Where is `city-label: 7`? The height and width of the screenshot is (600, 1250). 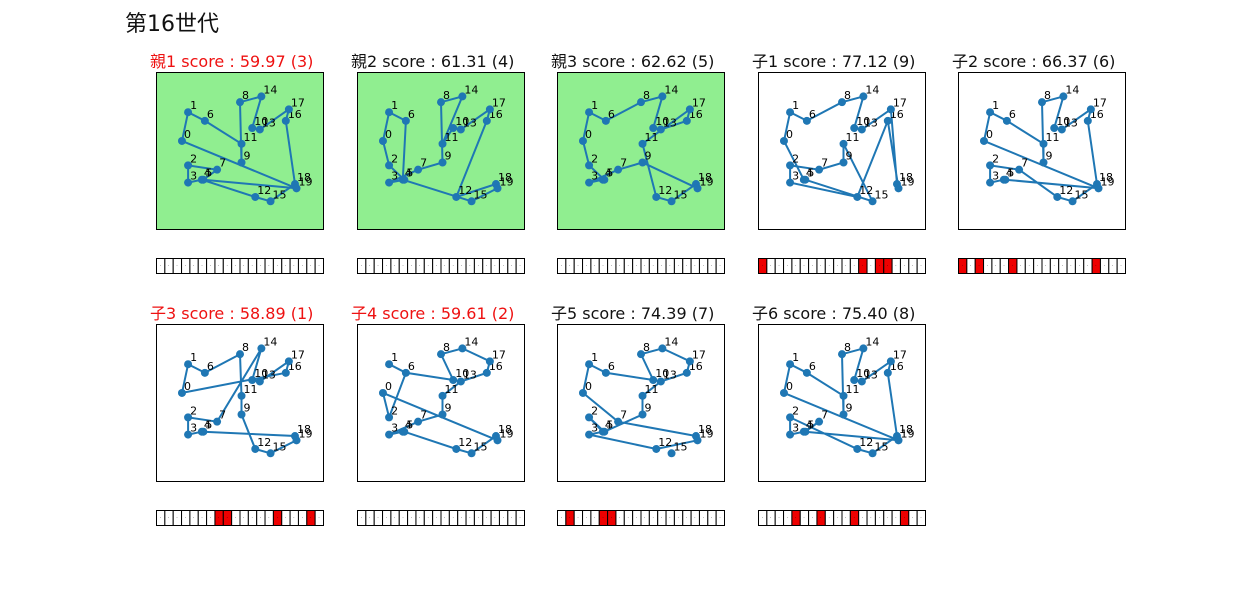 city-label: 7 is located at coordinates (824, 163).